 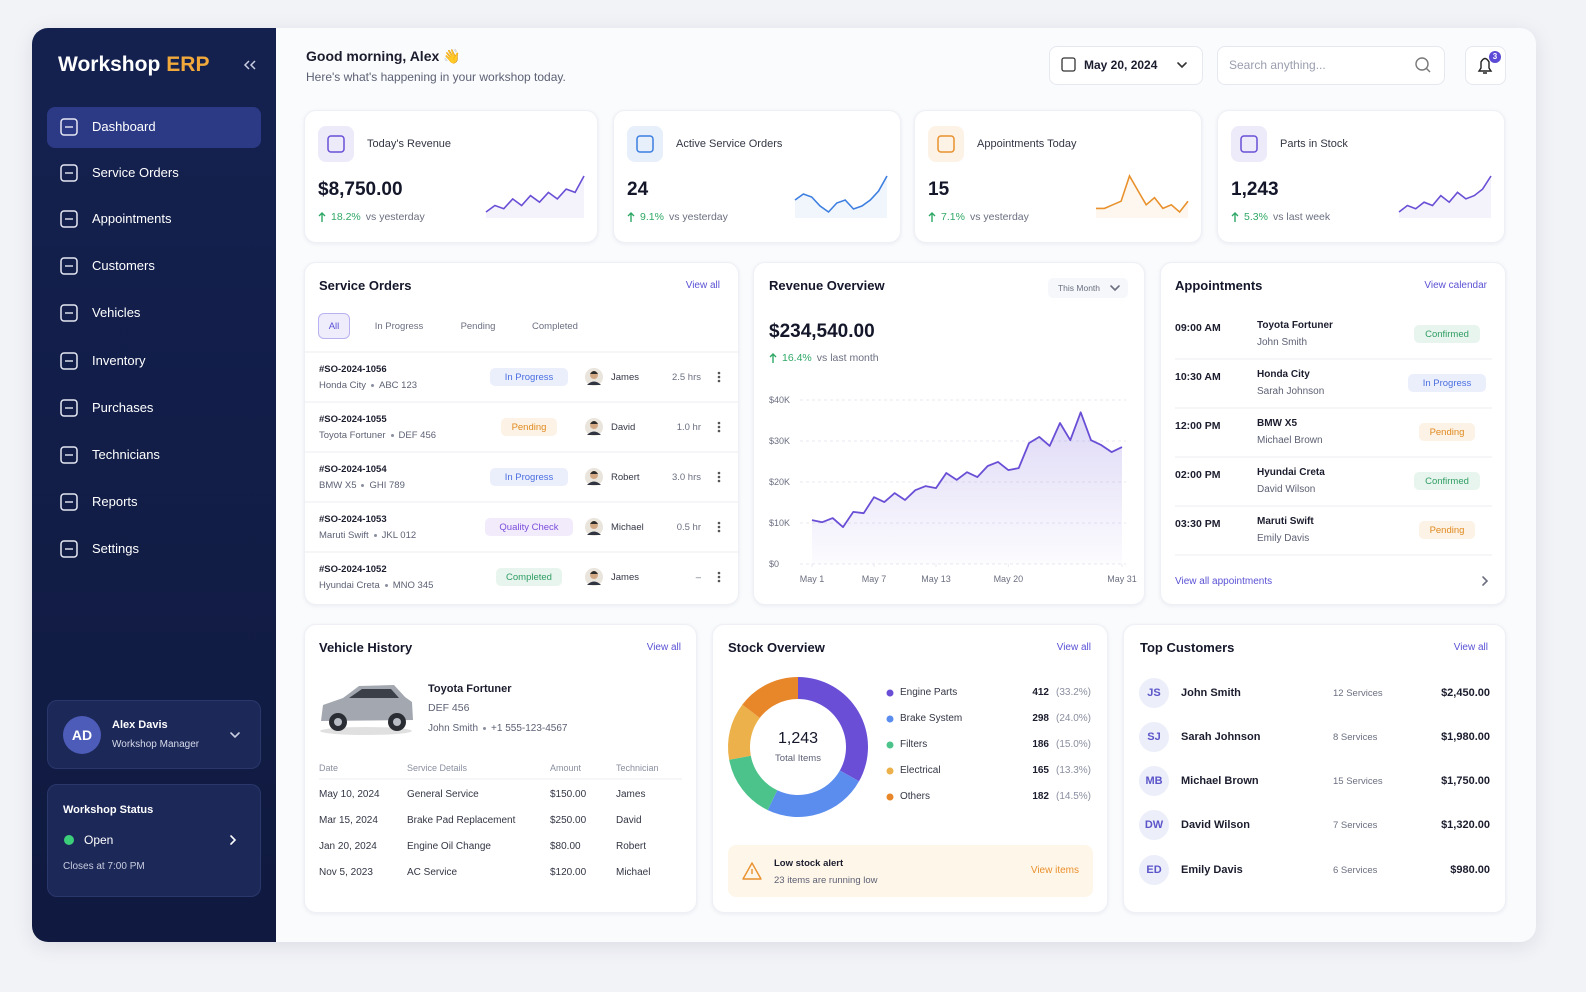 What do you see at coordinates (126, 454) in the screenshot?
I see `nav-item: Technicians` at bounding box center [126, 454].